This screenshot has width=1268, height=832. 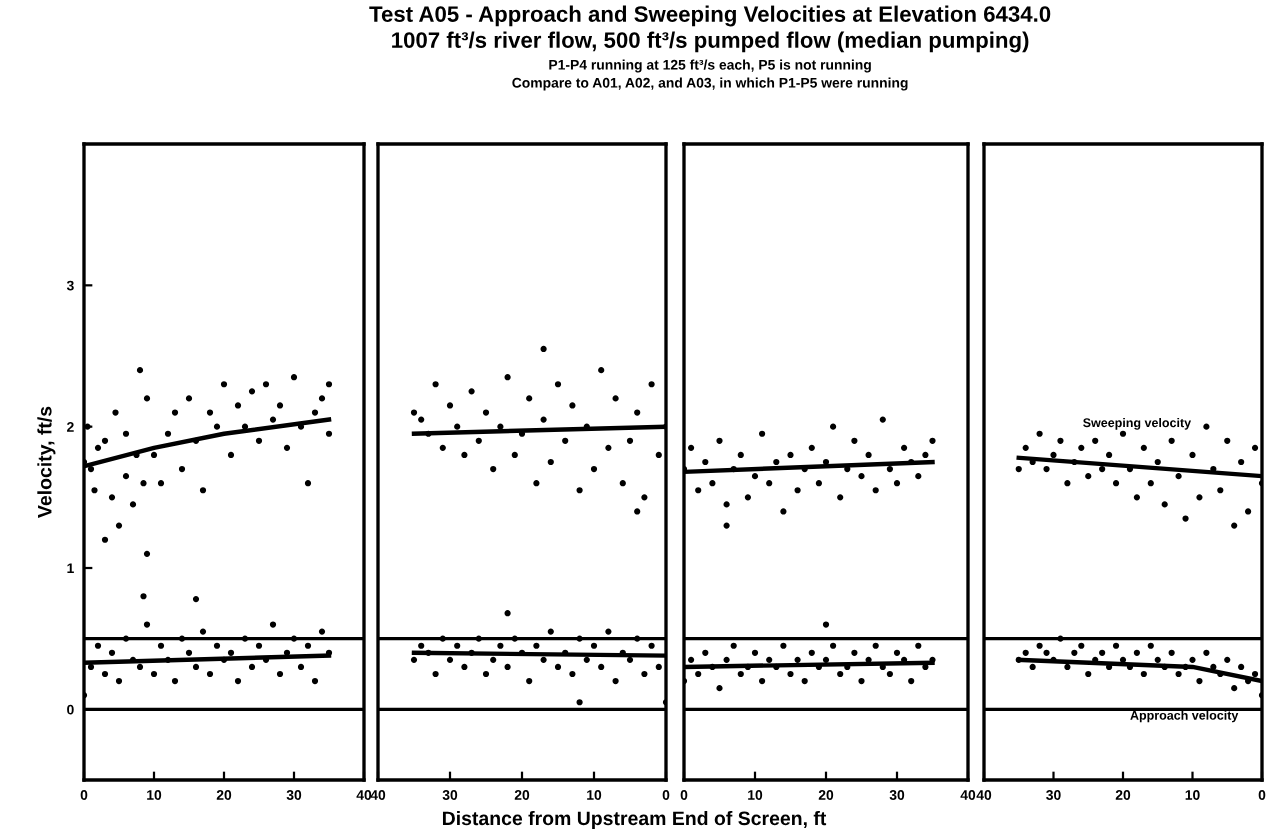 What do you see at coordinates (634, 820) in the screenshot?
I see `x-axis-title: Distance from Upstream End of Screen, ft` at bounding box center [634, 820].